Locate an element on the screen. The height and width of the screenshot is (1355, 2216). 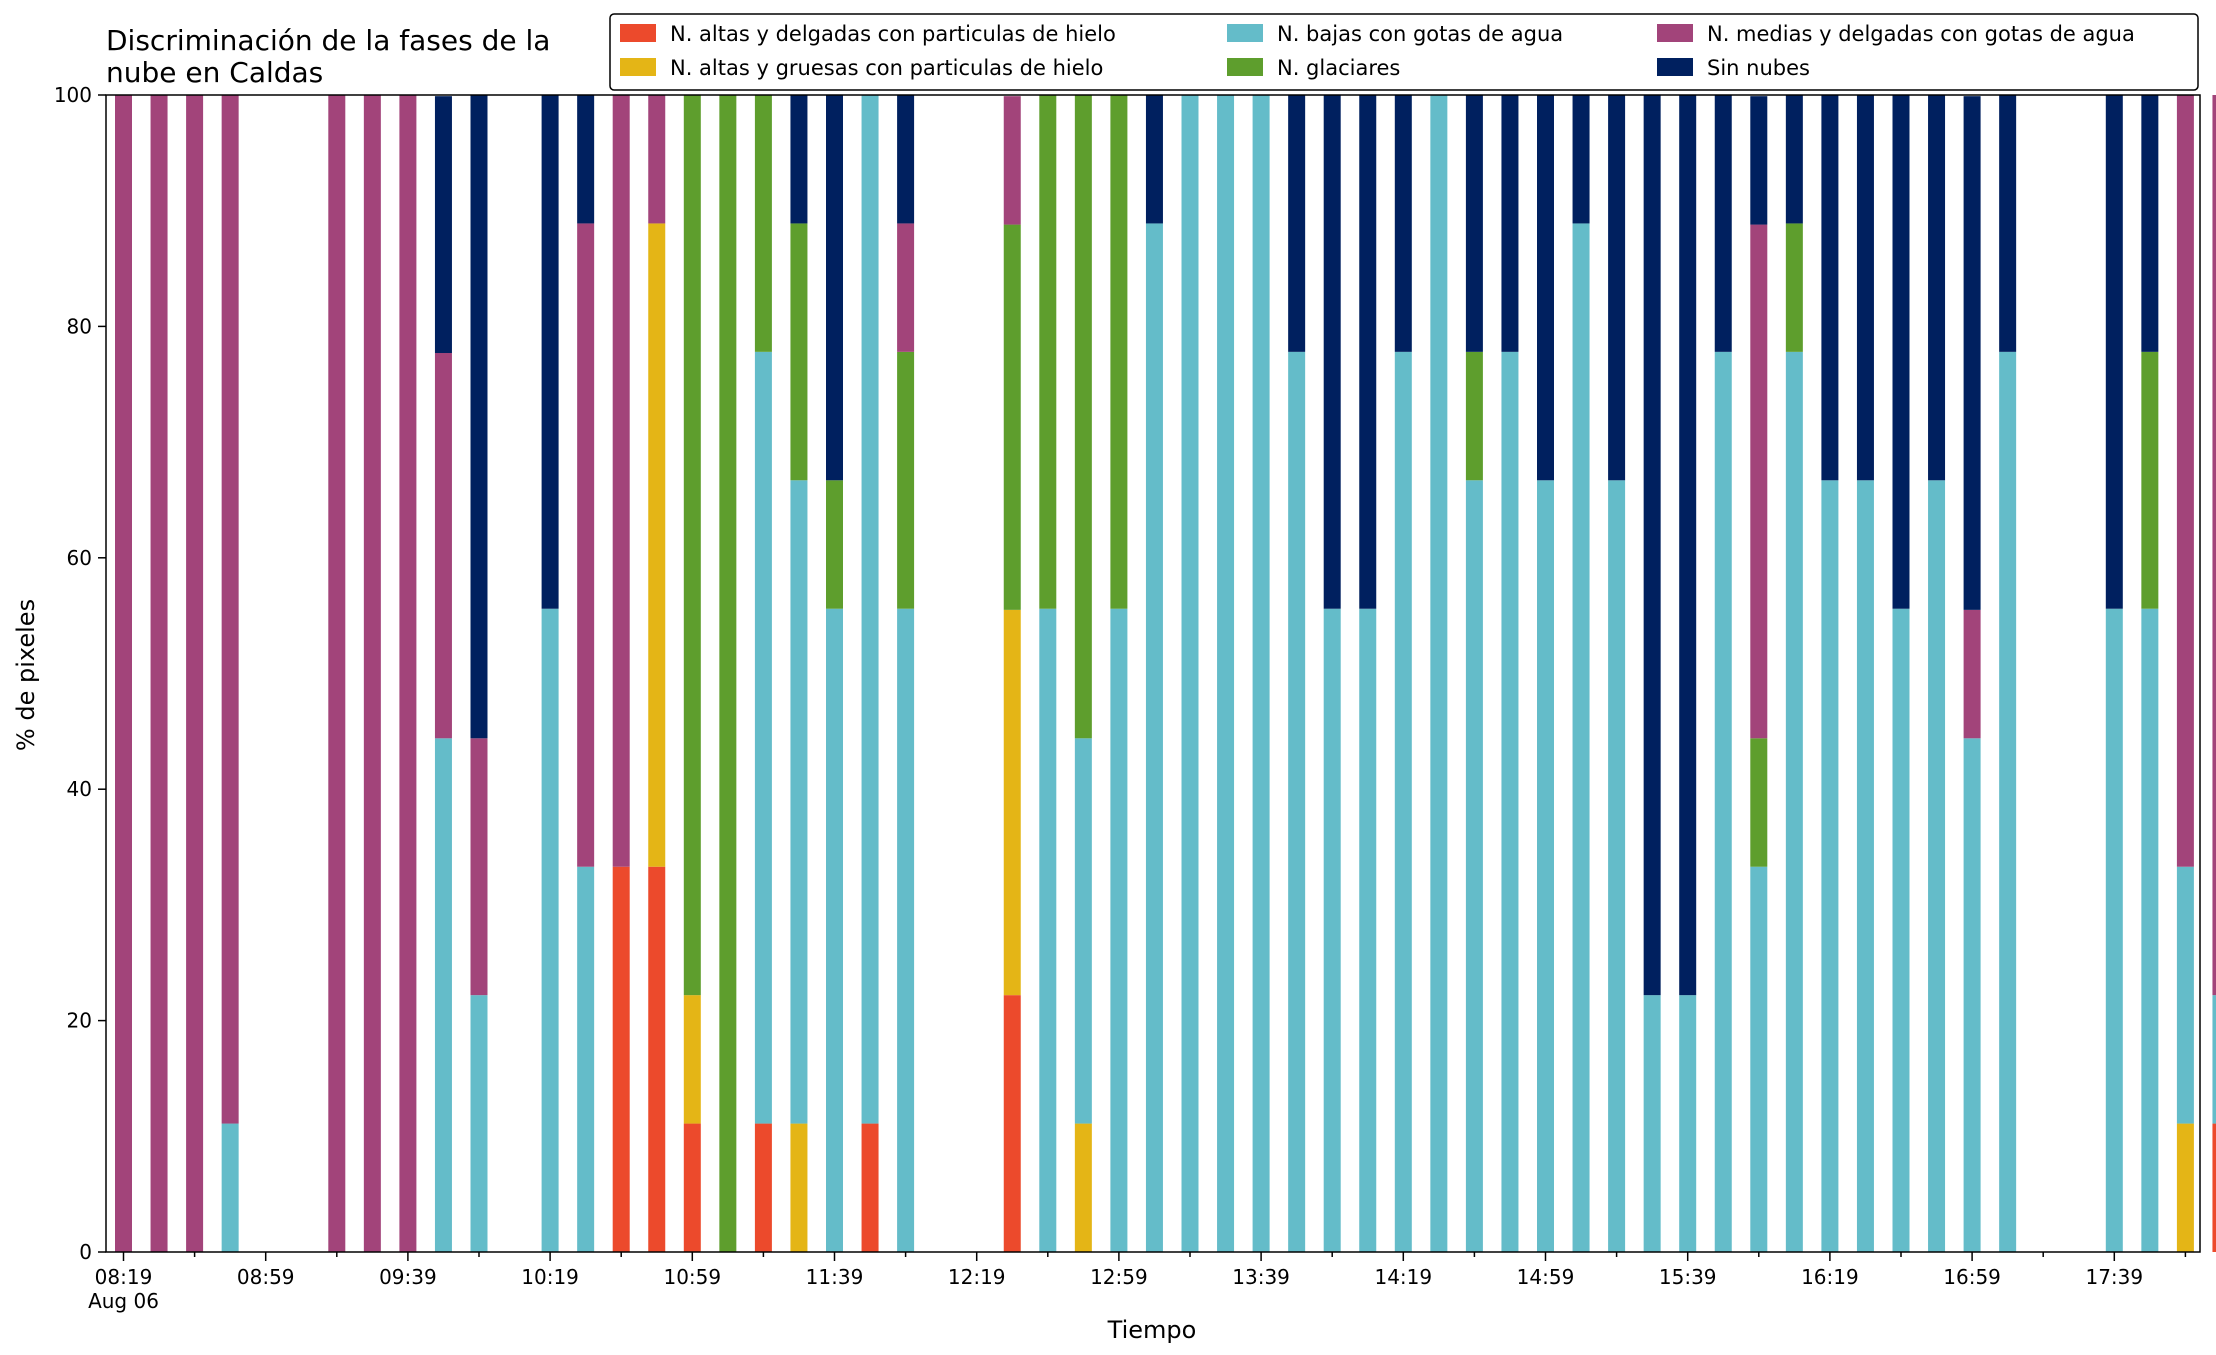
x-tick-label: 13:39 is located at coordinates (1261, 1277).